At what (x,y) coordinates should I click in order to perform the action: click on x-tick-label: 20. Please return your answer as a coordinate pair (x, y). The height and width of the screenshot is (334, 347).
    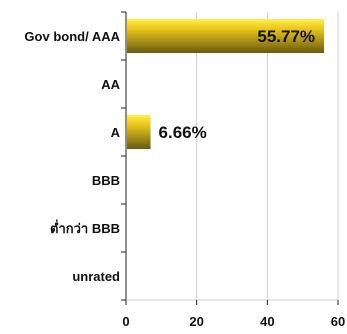
    Looking at the image, I should click on (196, 321).